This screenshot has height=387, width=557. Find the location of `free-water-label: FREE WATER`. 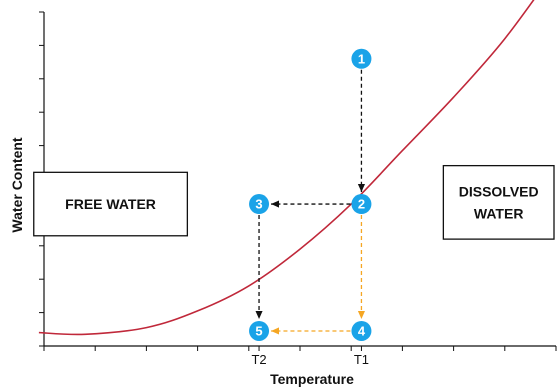

free-water-label: FREE WATER is located at coordinates (110, 204).